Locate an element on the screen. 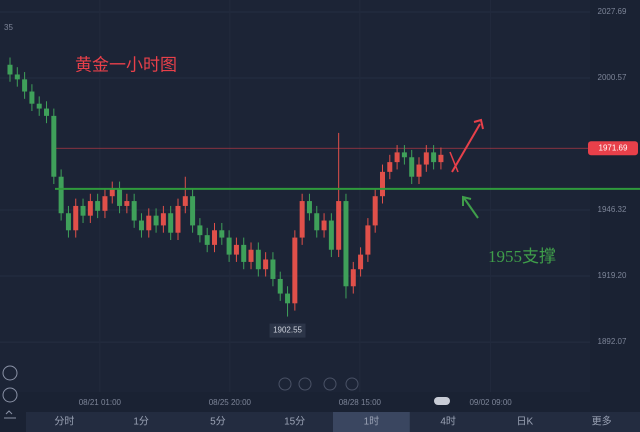  low-label-box is located at coordinates (287, 330).